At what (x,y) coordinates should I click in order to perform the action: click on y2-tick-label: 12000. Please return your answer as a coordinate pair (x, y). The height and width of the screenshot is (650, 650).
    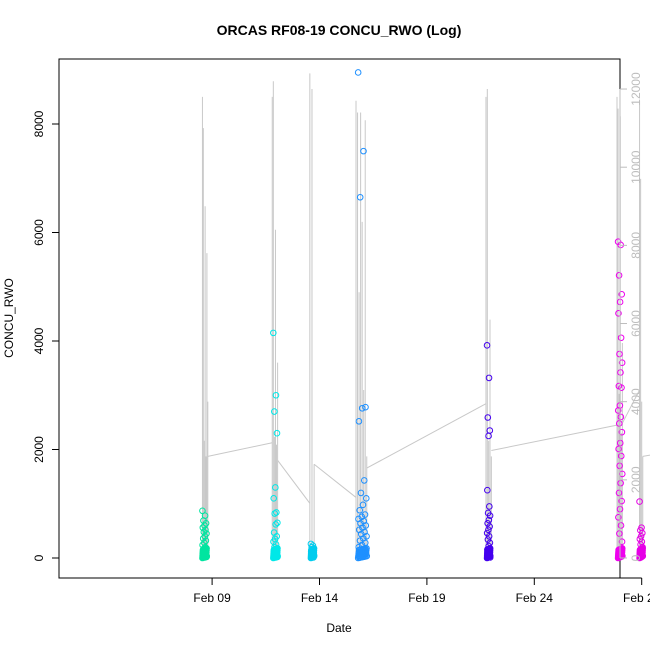
    Looking at the image, I should click on (636, 89).